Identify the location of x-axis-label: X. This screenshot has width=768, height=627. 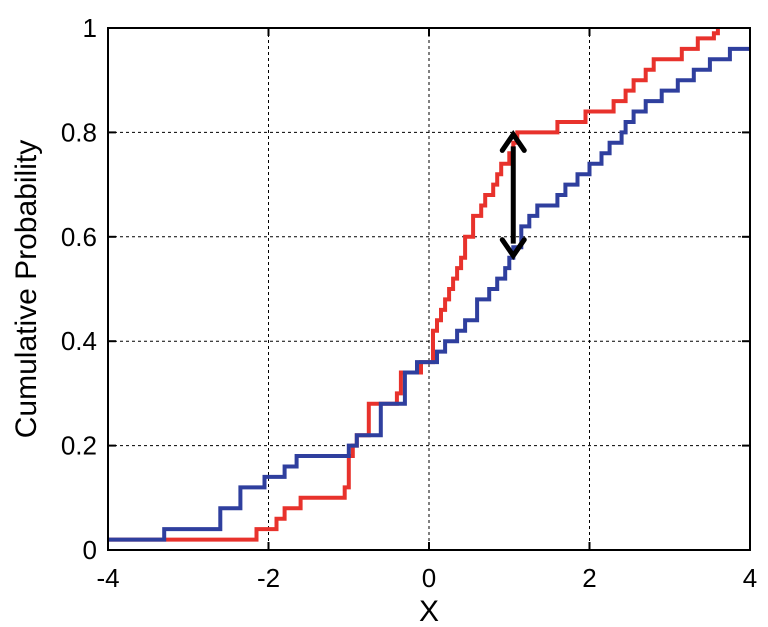
(429, 611).